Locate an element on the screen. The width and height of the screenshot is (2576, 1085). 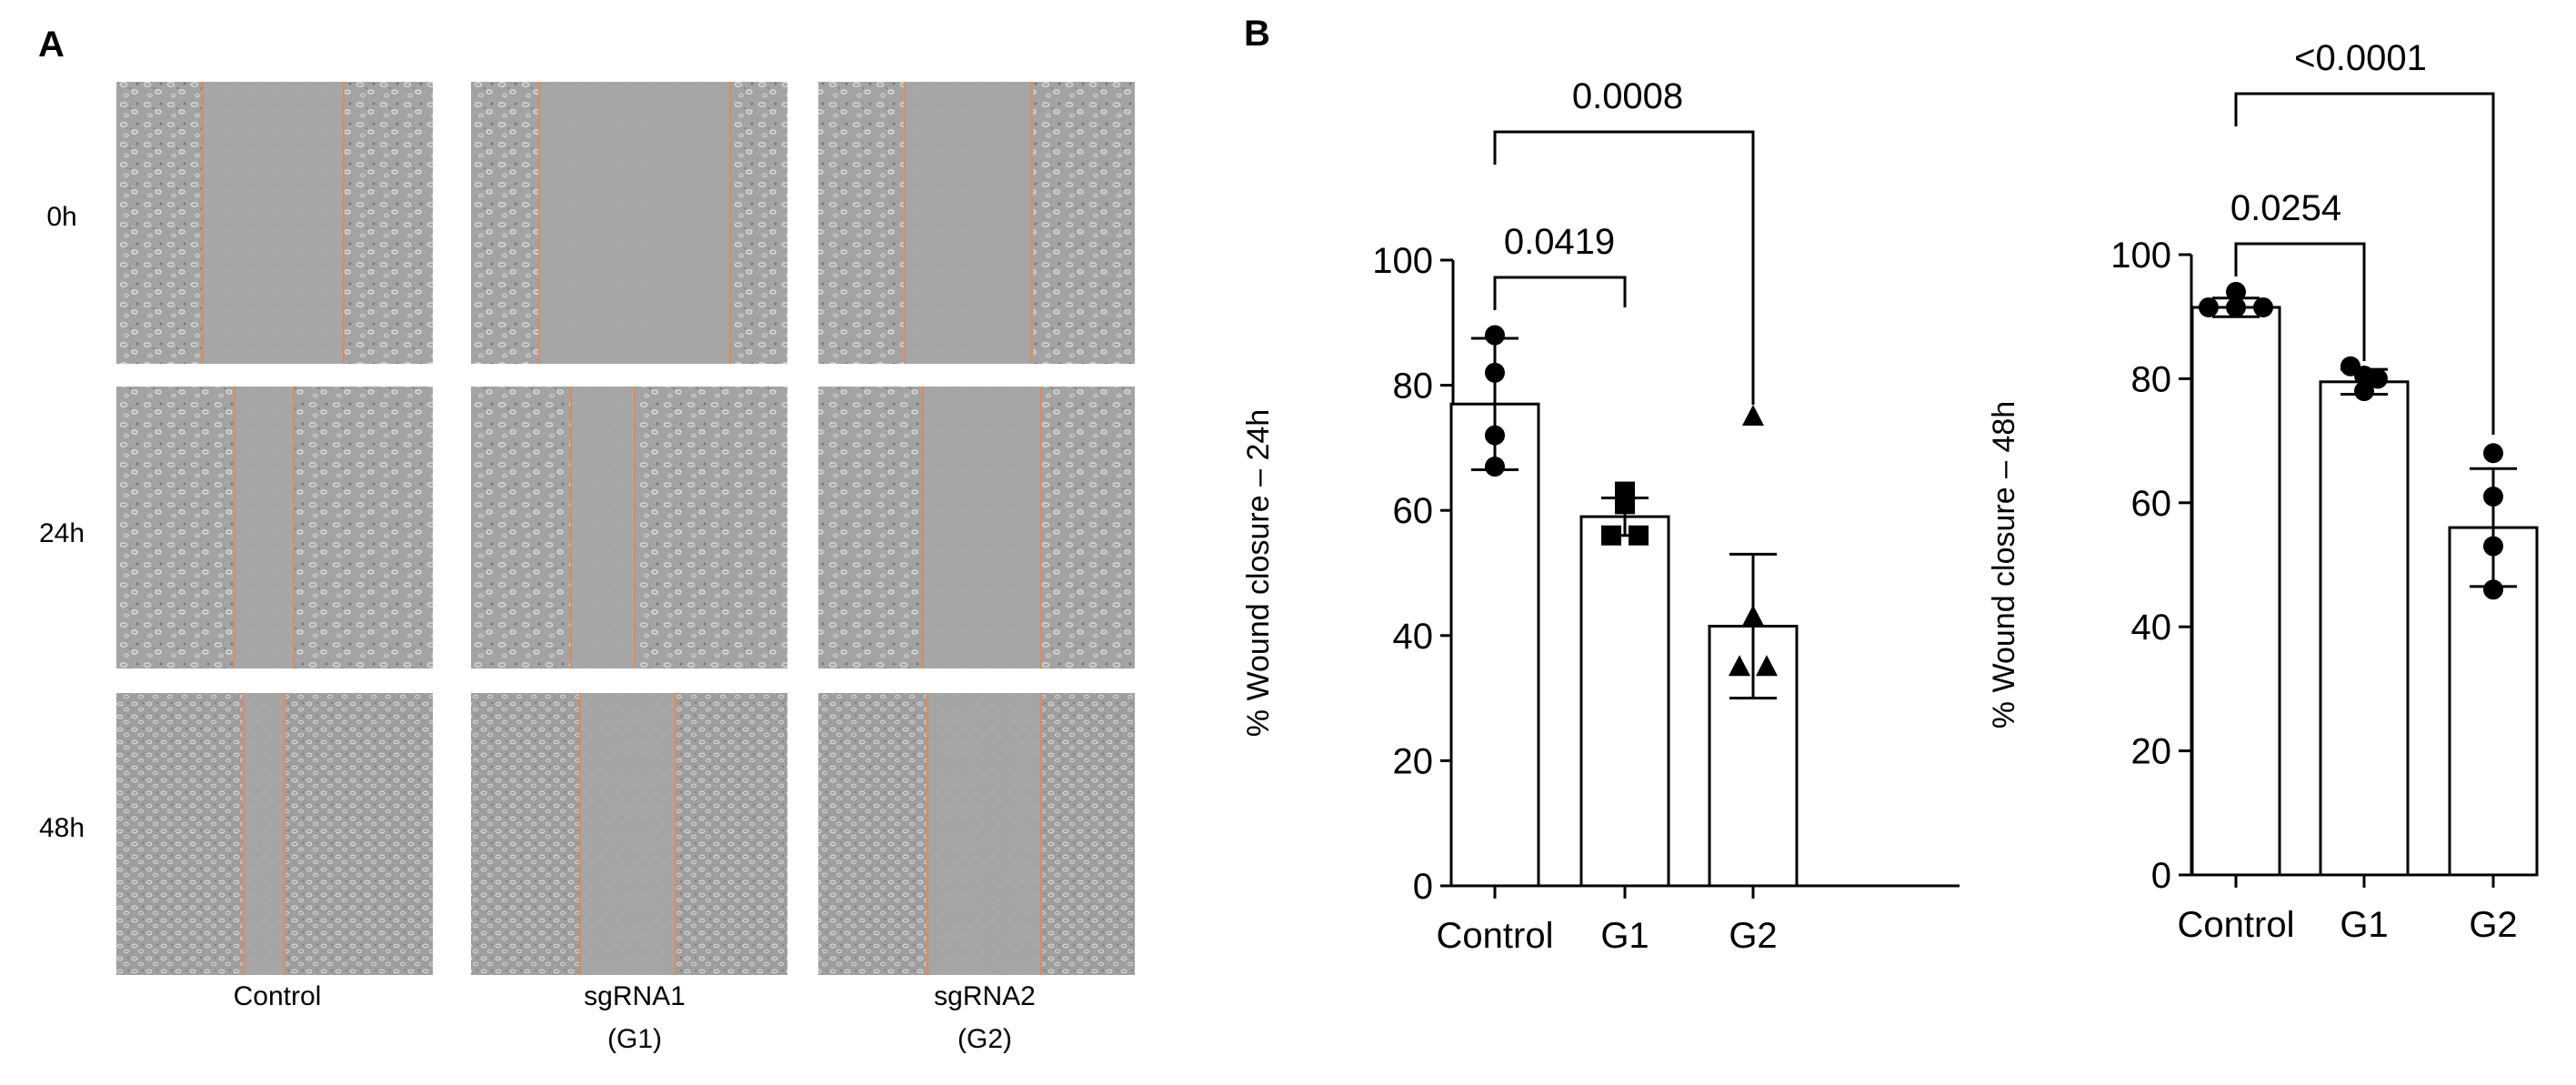
y-axis-label: % Wound closure – 48h is located at coordinates (2004, 564).